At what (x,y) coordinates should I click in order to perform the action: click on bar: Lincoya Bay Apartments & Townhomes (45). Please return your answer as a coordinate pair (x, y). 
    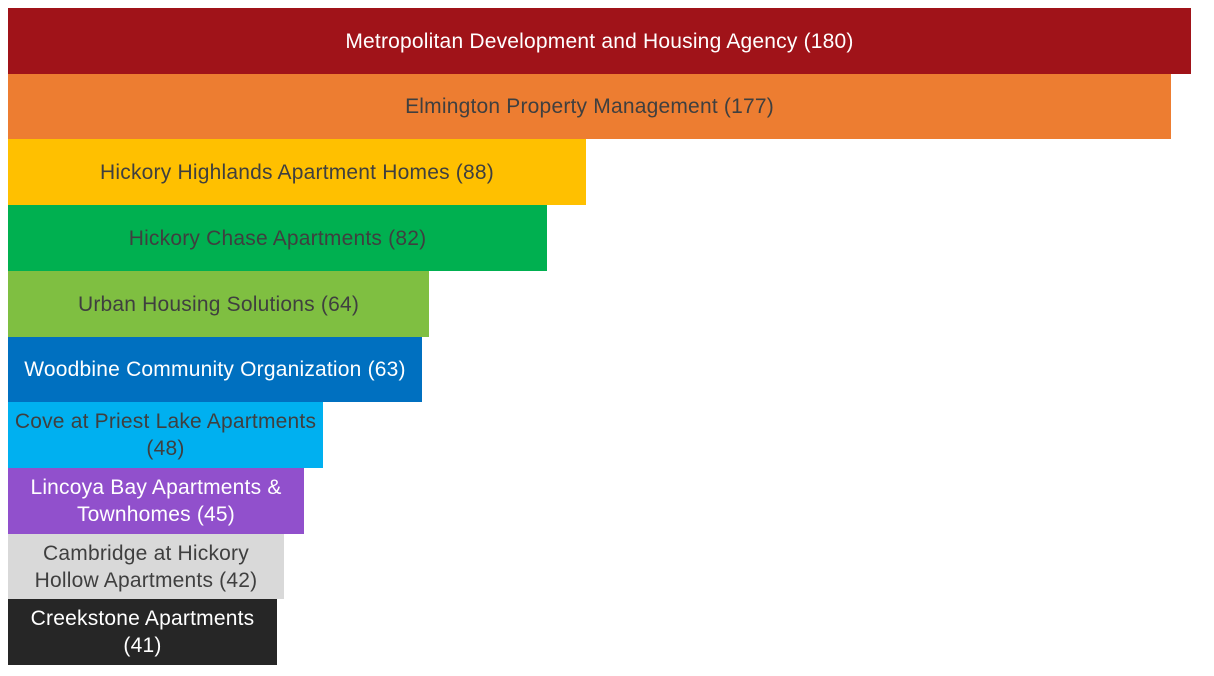
    Looking at the image, I should click on (156, 501).